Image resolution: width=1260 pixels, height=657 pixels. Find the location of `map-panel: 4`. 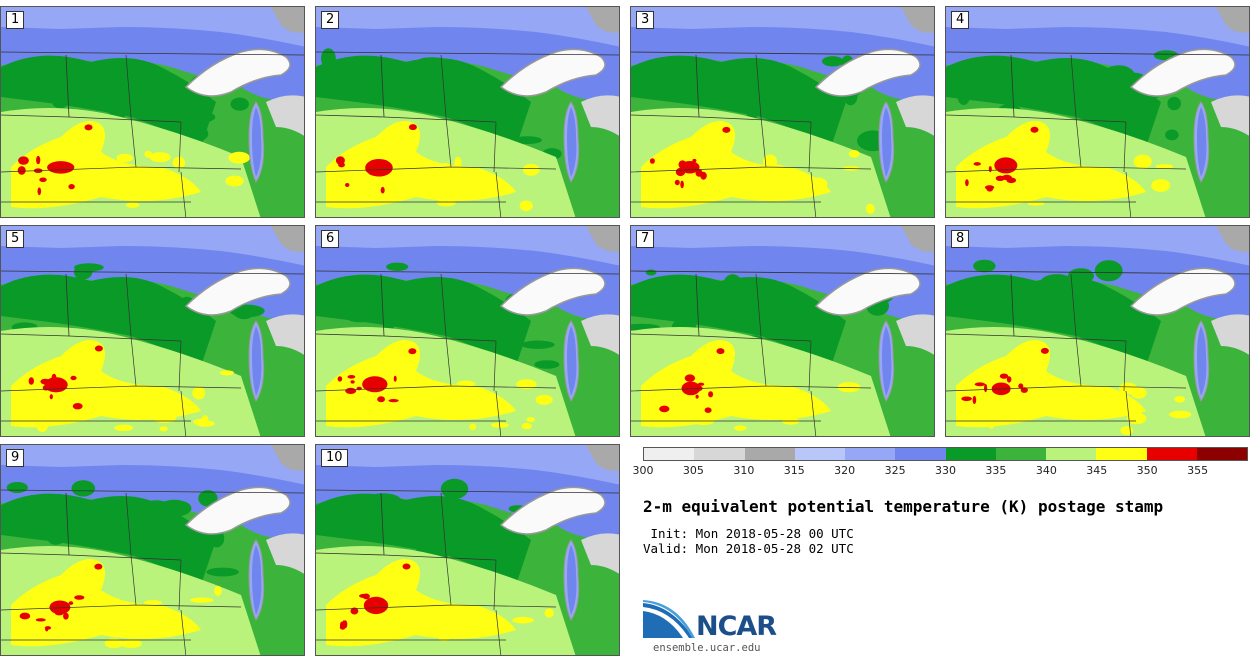

map-panel: 4 is located at coordinates (1097, 112).